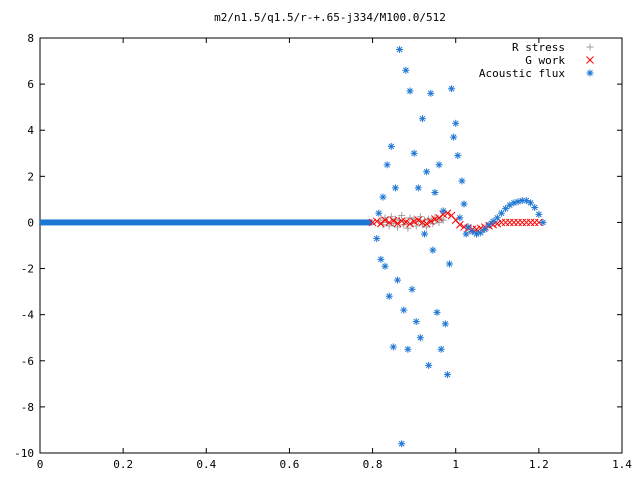 The image size is (640, 480). What do you see at coordinates (522, 73) in the screenshot?
I see `legend-label-acoustic-flux: Acoustic flux` at bounding box center [522, 73].